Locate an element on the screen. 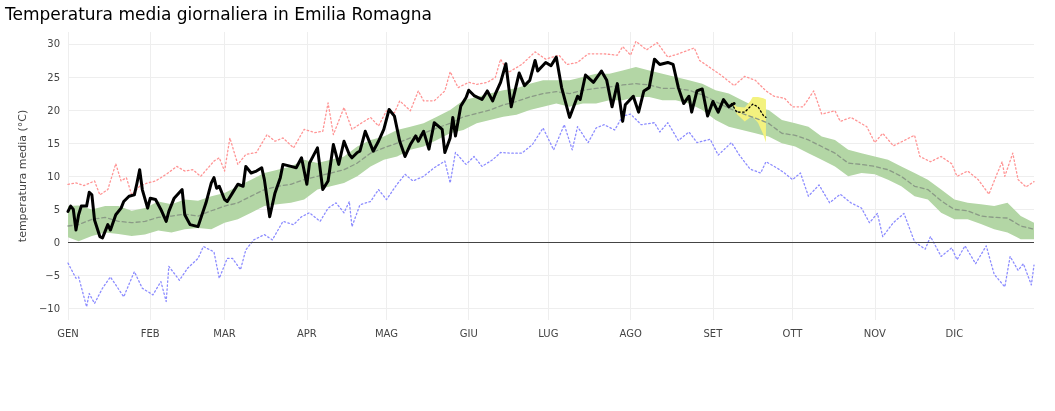  x-tick-label: FEB is located at coordinates (150, 333).